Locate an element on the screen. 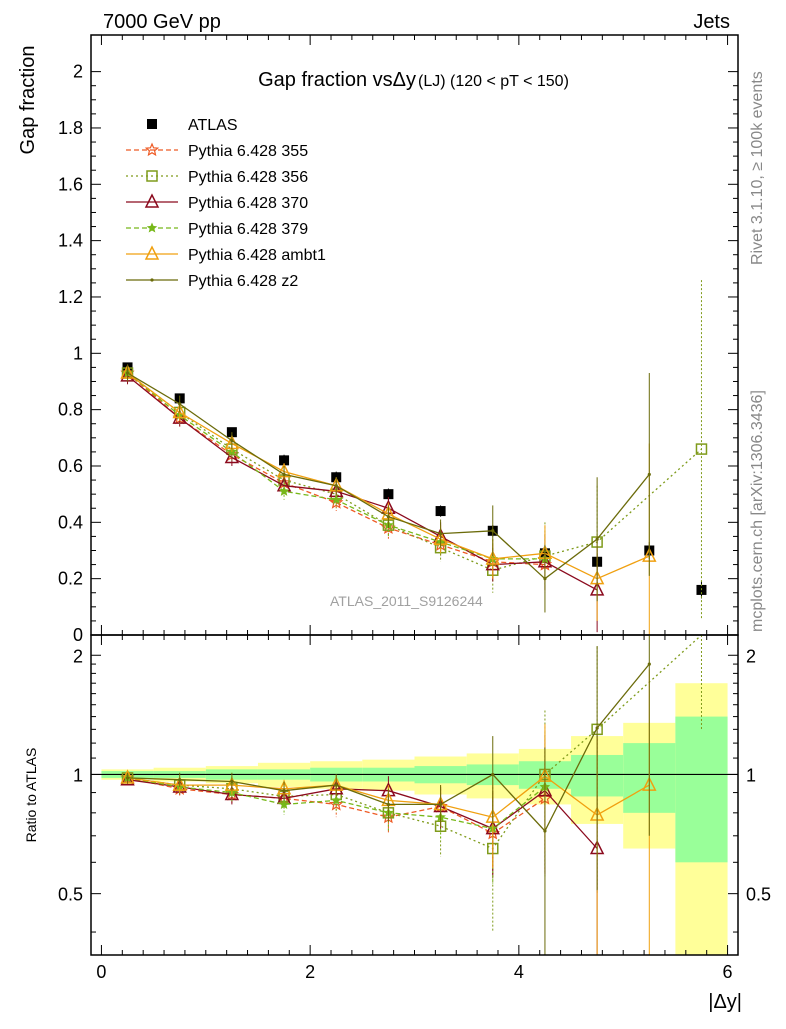 Image resolution: width=786 pixels, height=1029 pixels. legend-entry: Pythia 6.428 370 is located at coordinates (217, 202).